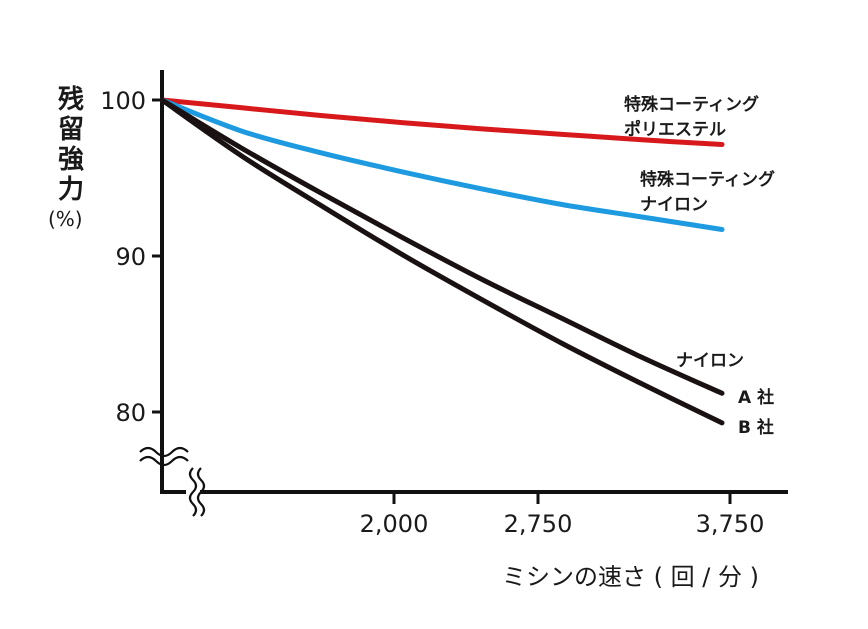 The height and width of the screenshot is (629, 868). What do you see at coordinates (71, 100) in the screenshot?
I see `y-axis-label-char-1: 残` at bounding box center [71, 100].